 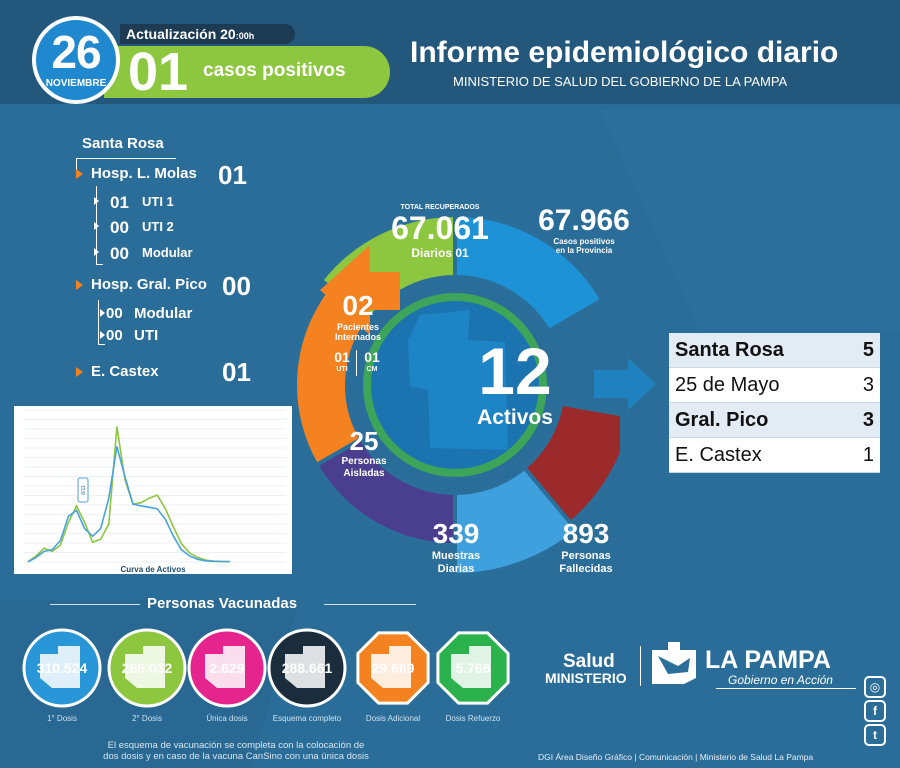 I want to click on city-label: Santa Rosa, so click(x=123, y=143).